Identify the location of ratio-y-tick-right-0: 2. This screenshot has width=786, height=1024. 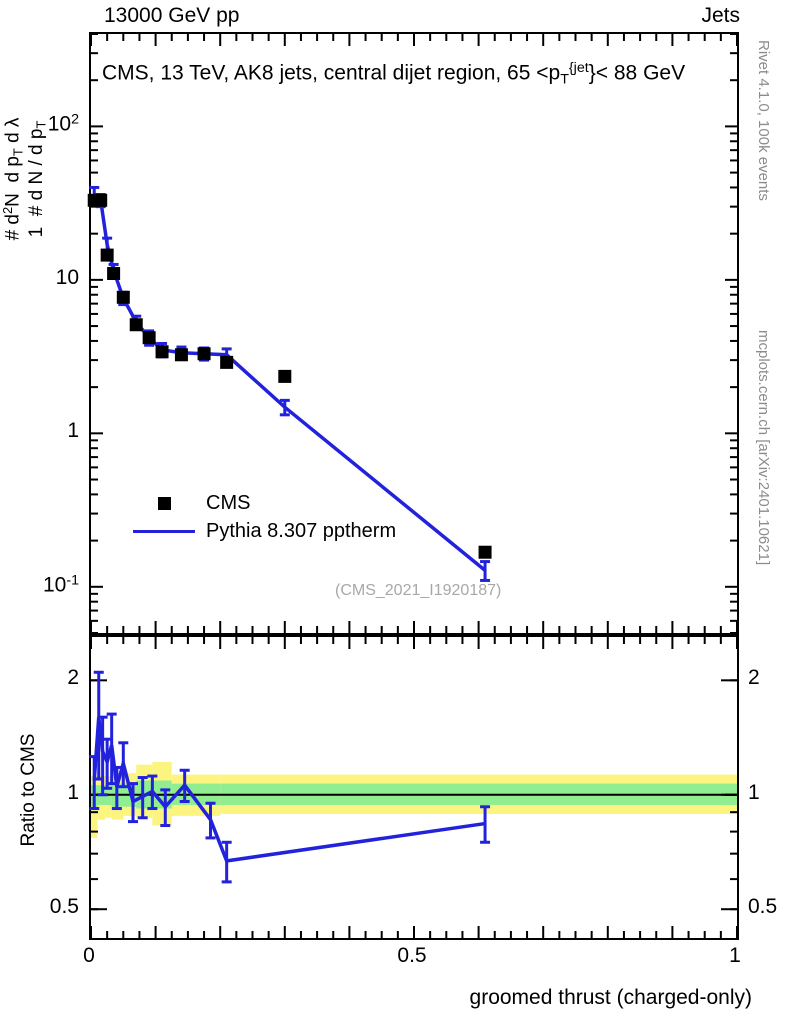
(754, 678).